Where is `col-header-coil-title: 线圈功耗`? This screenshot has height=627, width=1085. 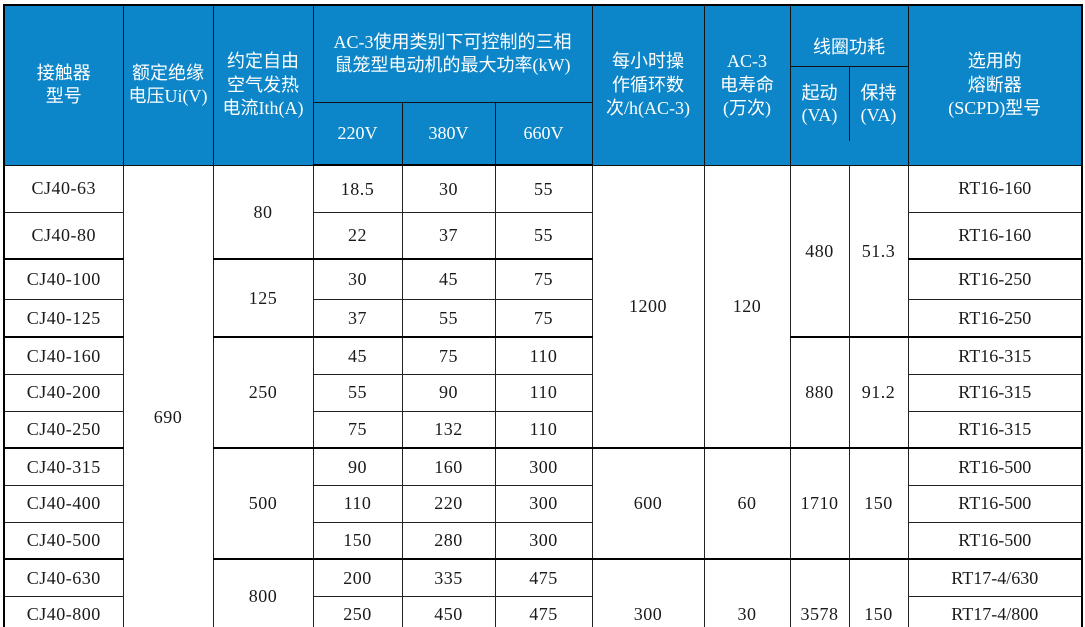
col-header-coil-title: 线圈功耗 is located at coordinates (849, 48).